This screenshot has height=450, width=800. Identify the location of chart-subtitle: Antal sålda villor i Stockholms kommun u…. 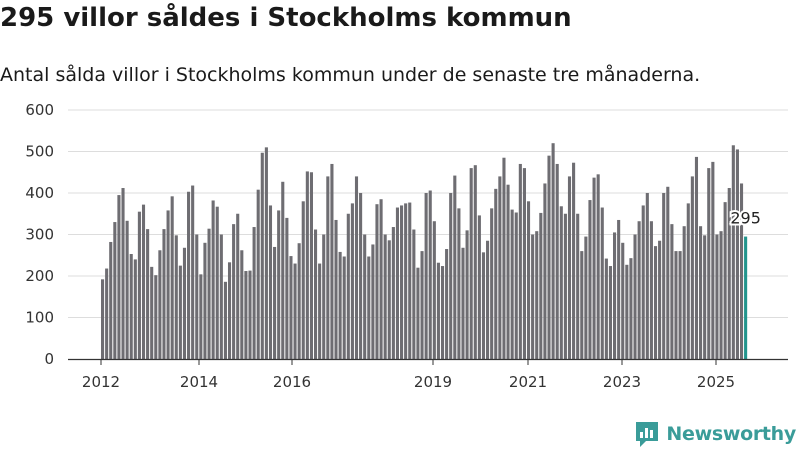
(350, 75).